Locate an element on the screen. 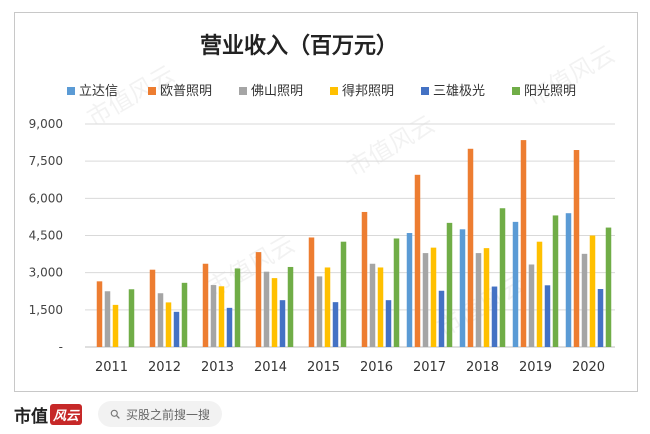 This screenshot has width=650, height=434. legend-label: 欧普照明 is located at coordinates (186, 91).